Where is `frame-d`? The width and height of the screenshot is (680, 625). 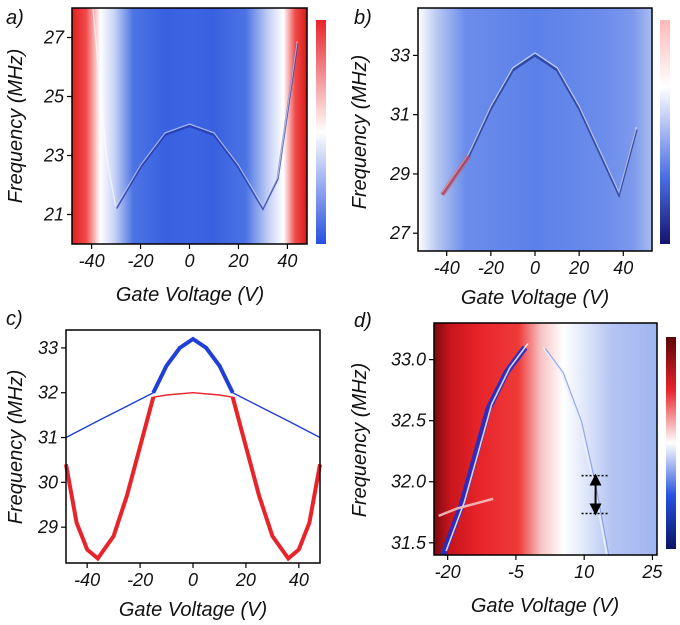 frame-d is located at coordinates (545, 439).